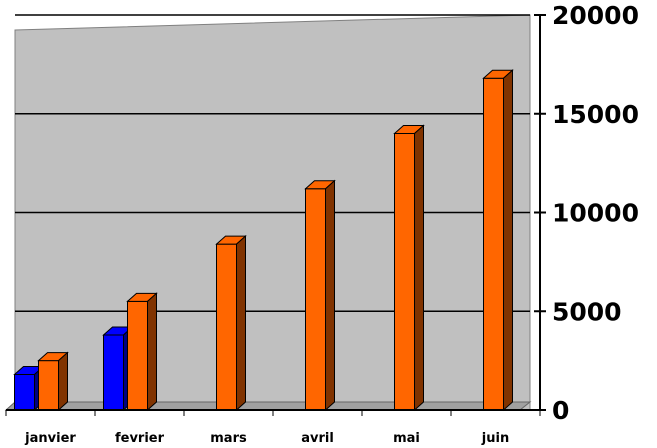 The width and height of the screenshot is (657, 448). Describe the element at coordinates (595, 213) in the screenshot. I see `y-tick-label: 10000` at that location.